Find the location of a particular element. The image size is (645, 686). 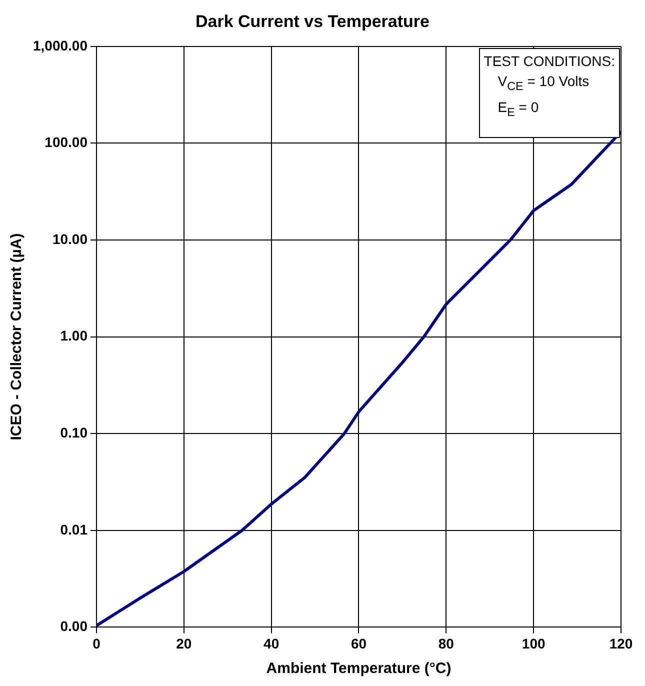

y-tick-label: 1.00 is located at coordinates (74, 336).